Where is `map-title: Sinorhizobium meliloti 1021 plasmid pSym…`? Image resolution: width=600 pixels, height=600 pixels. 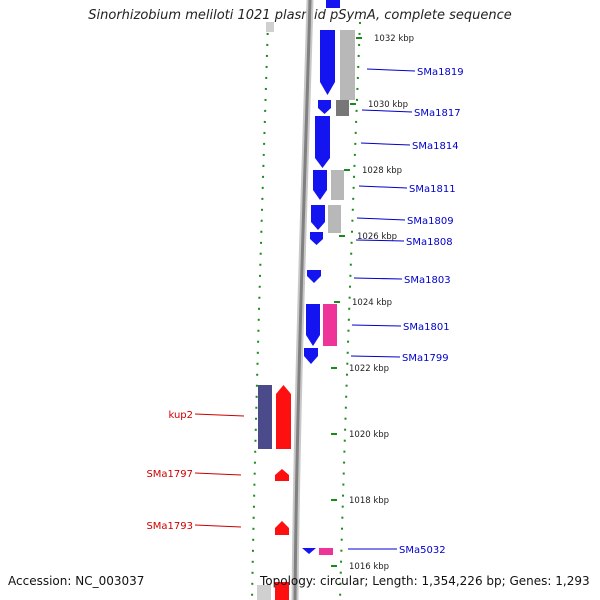
map-title: Sinorhizobium meliloti 1021 plasmid pSym… is located at coordinates (300, 15).